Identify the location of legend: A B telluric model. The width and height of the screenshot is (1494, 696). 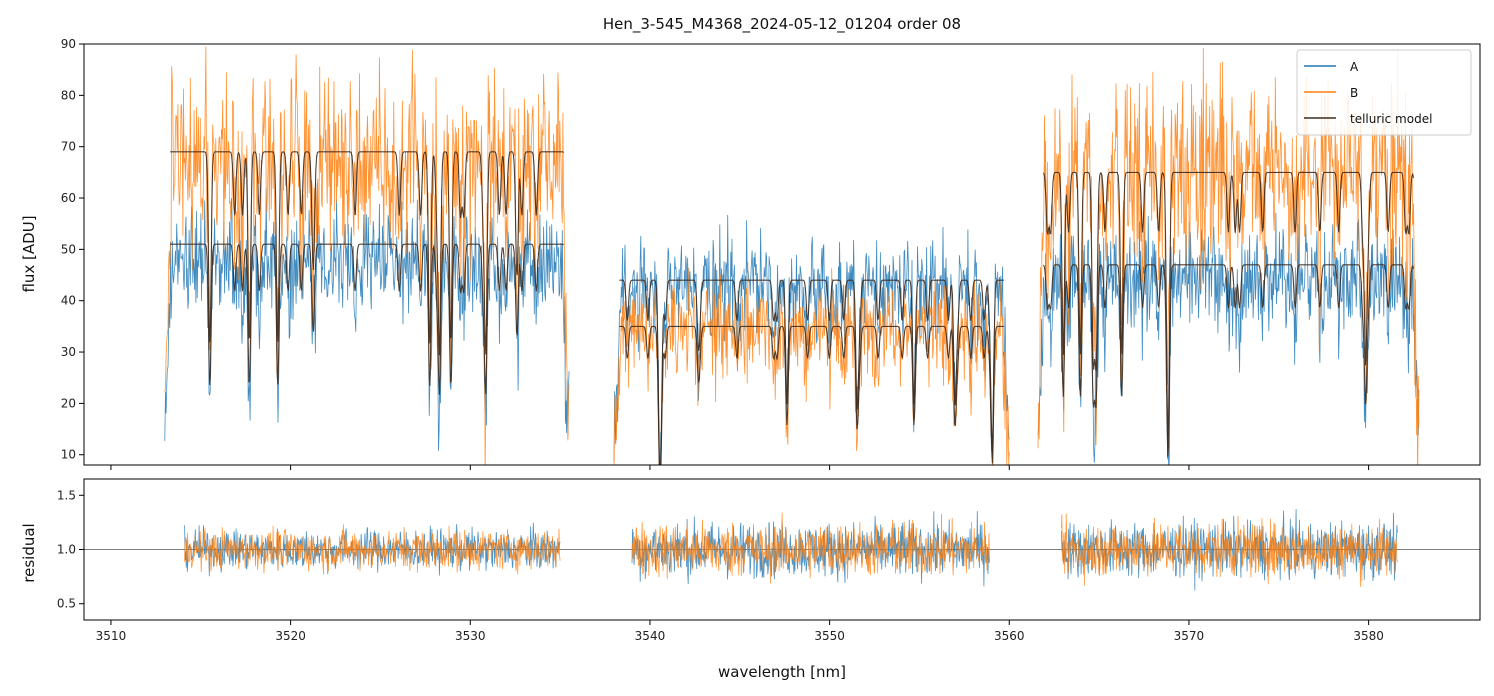
(1384, 92).